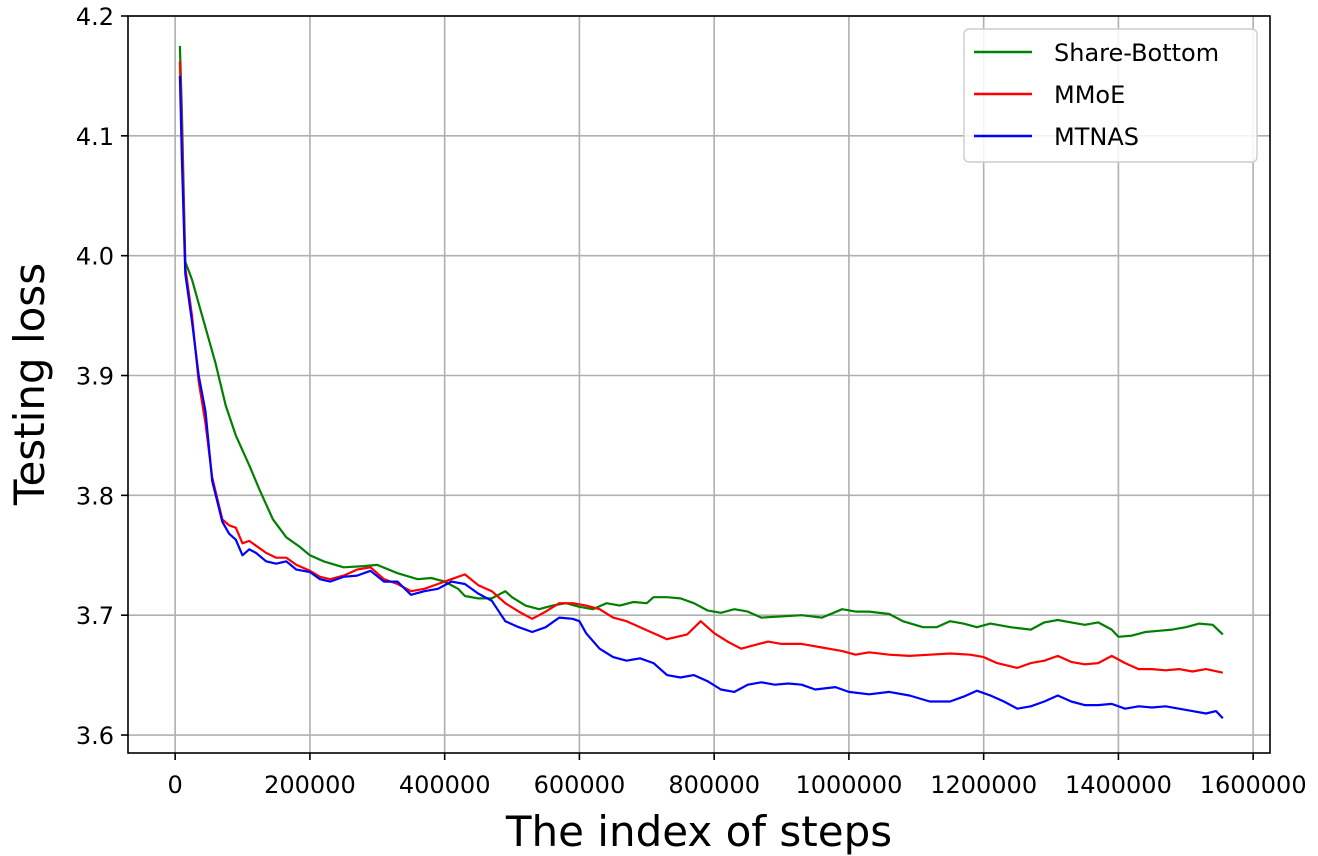  Describe the element at coordinates (848, 785) in the screenshot. I see `x-tick-label: 1000000` at that location.